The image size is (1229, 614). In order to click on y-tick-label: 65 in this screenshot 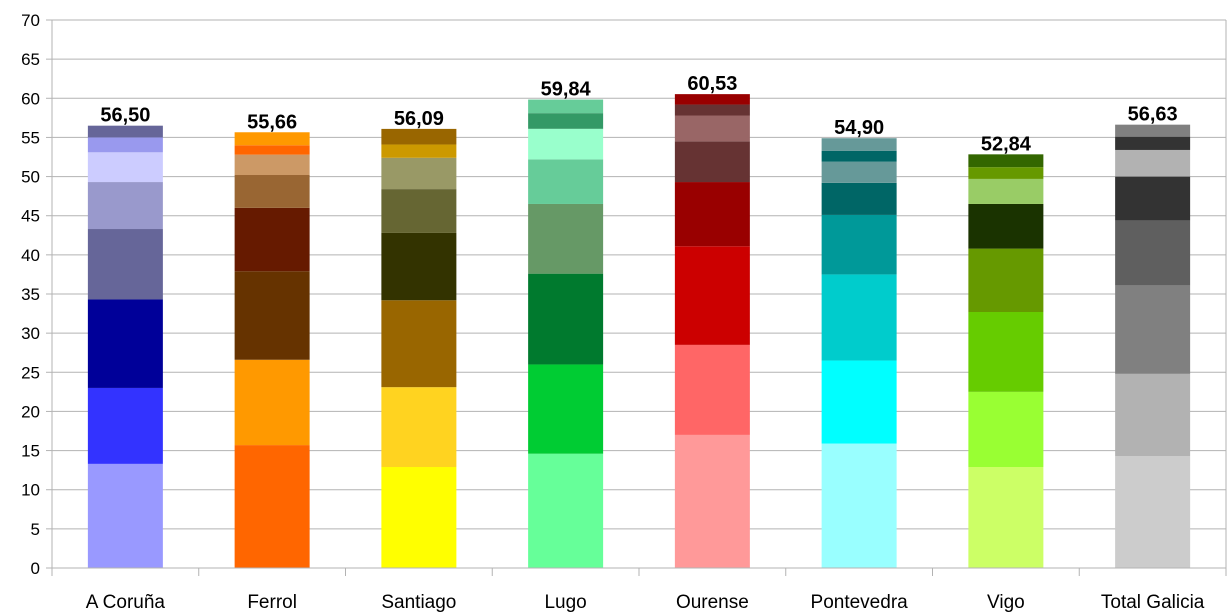, I will do `click(30, 59)`.